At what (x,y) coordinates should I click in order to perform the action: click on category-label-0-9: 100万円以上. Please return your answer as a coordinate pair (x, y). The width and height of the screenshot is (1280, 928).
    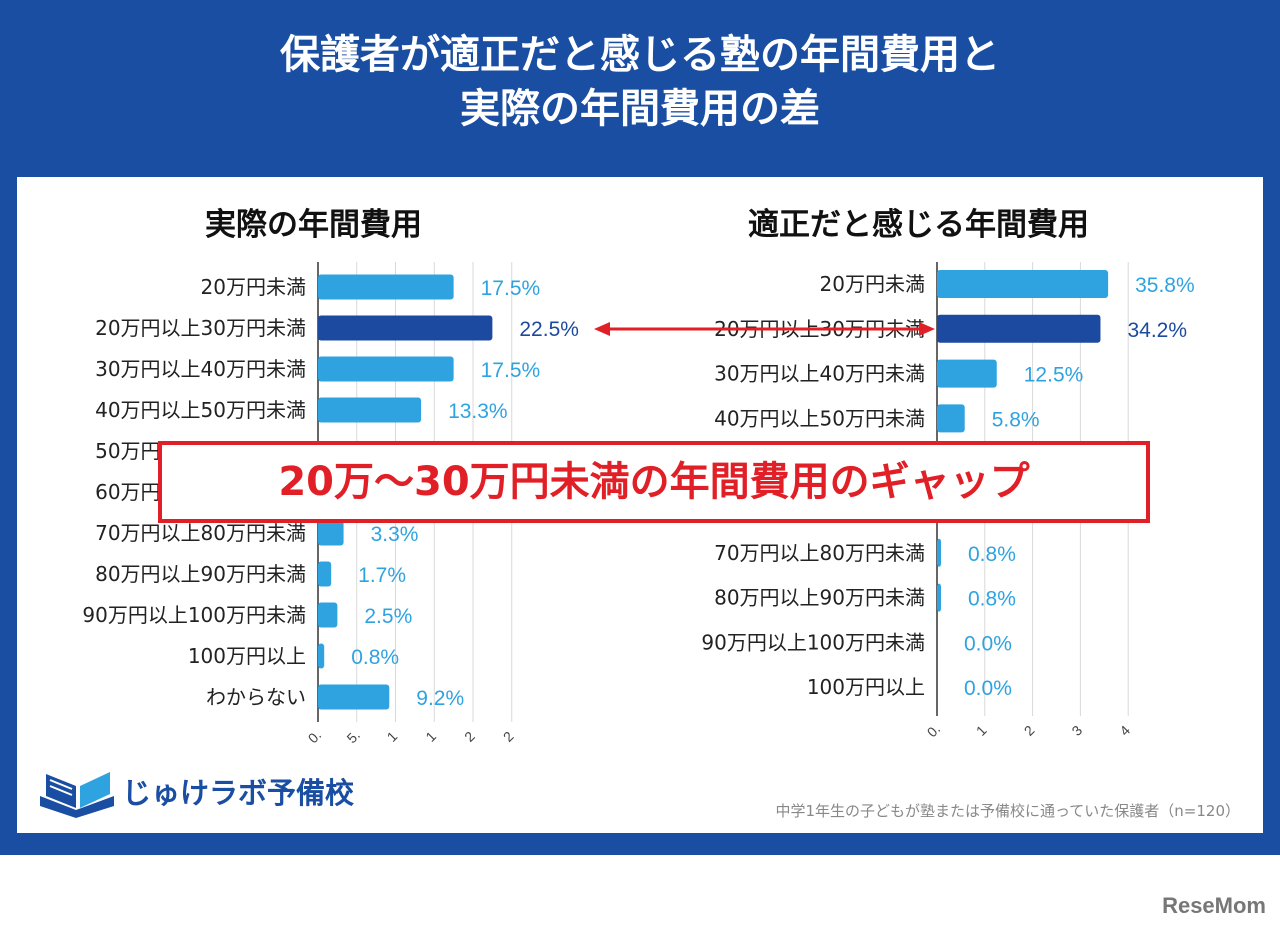
    Looking at the image, I should click on (247, 656).